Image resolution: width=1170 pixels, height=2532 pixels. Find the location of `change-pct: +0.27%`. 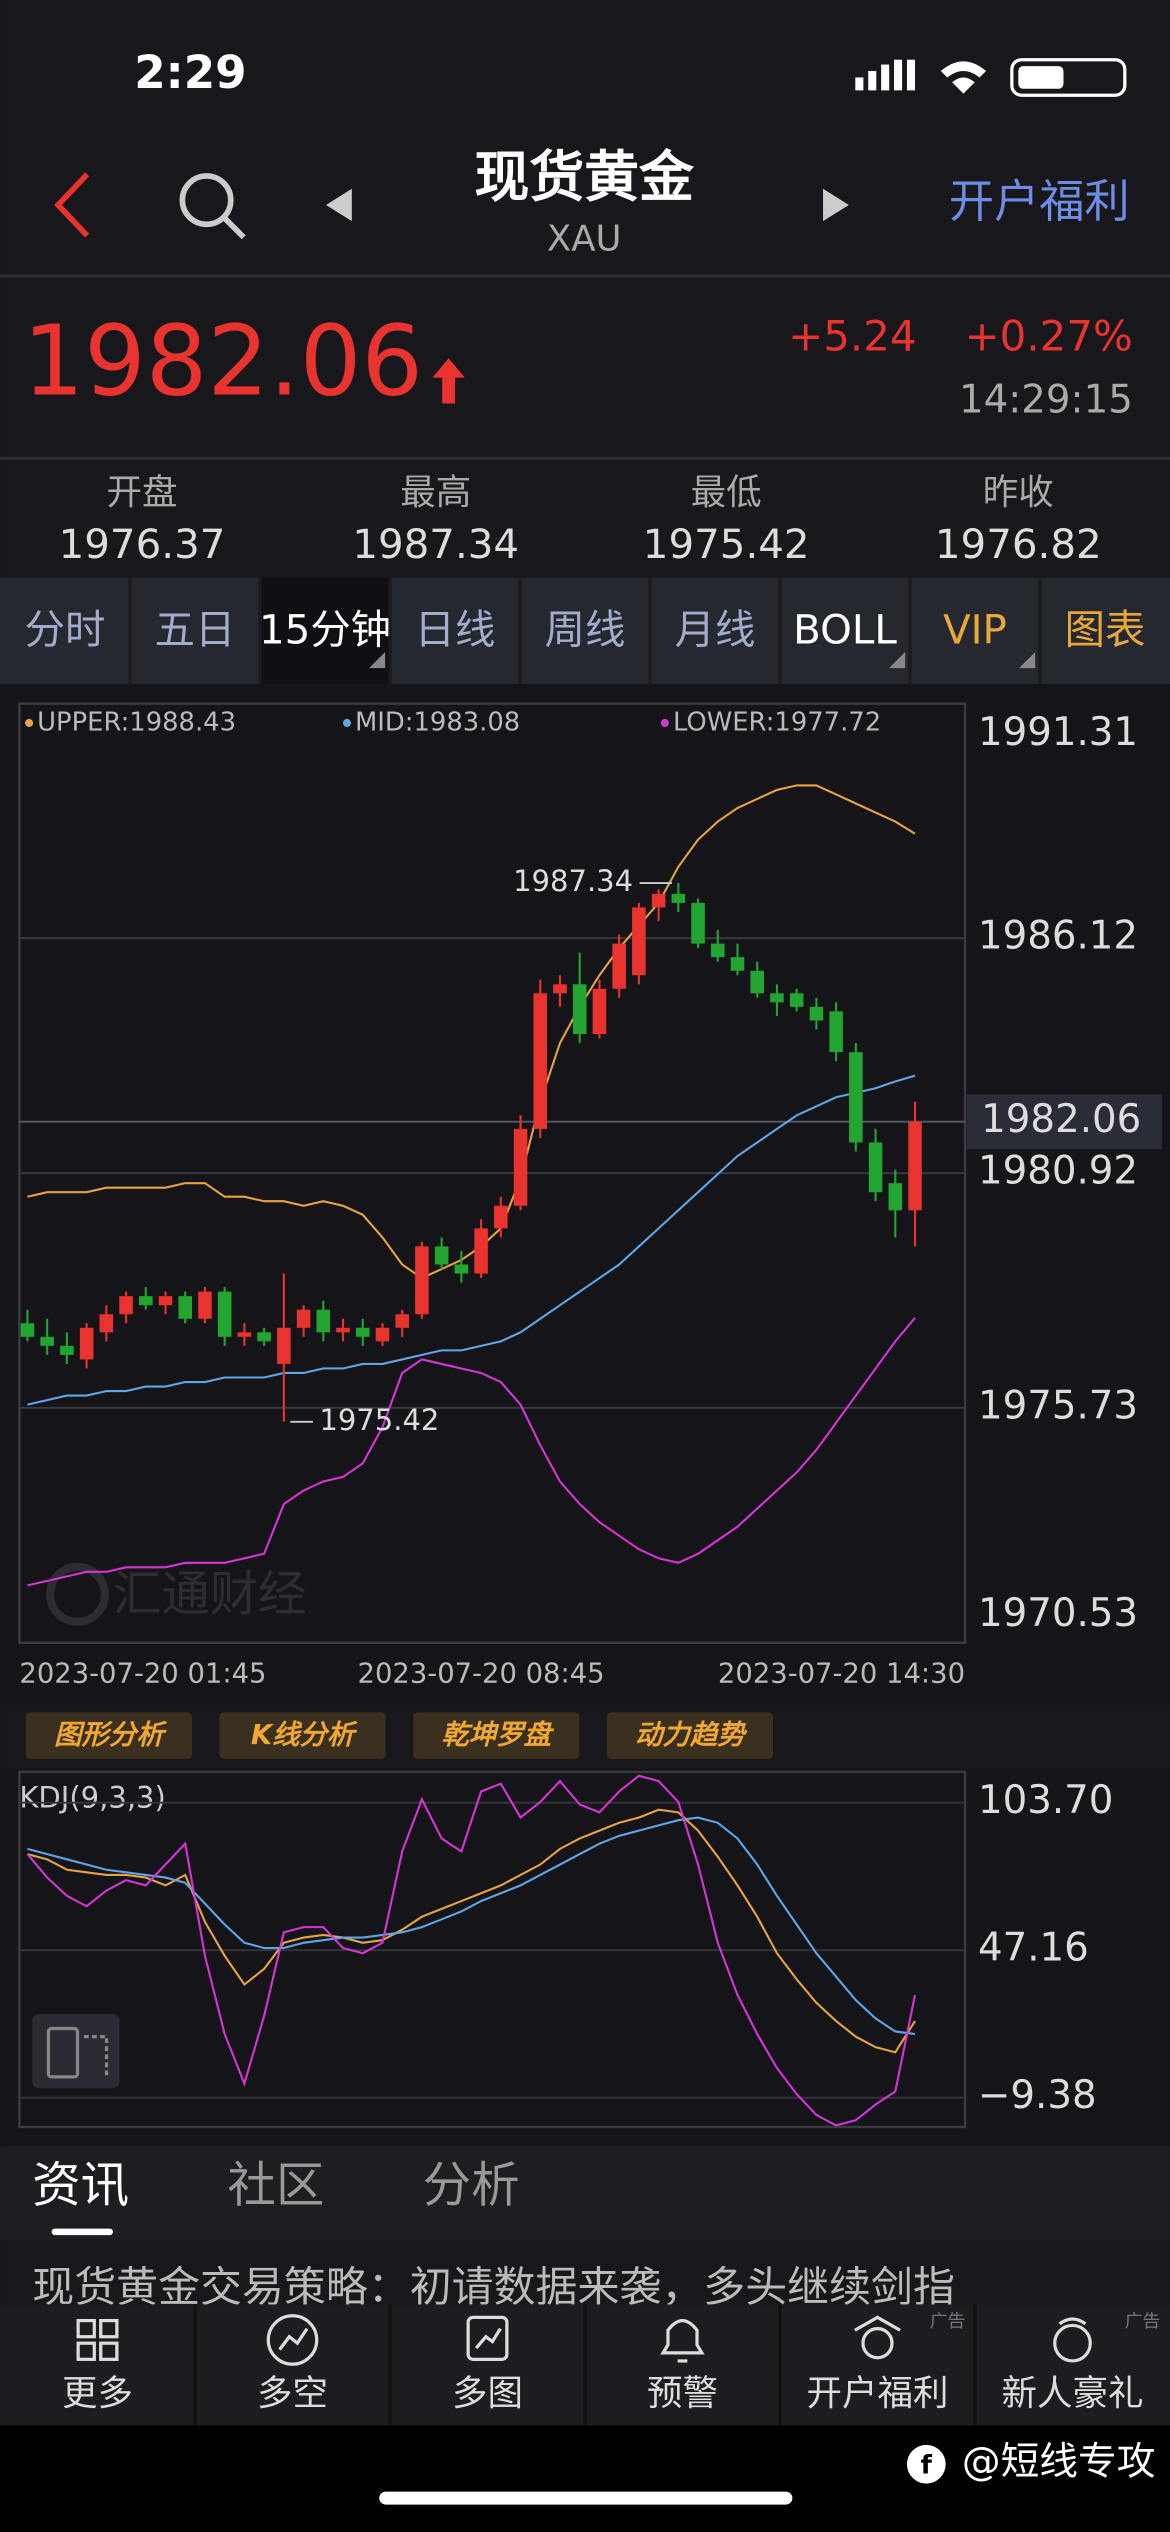

change-pct: +0.27% is located at coordinates (1048, 335).